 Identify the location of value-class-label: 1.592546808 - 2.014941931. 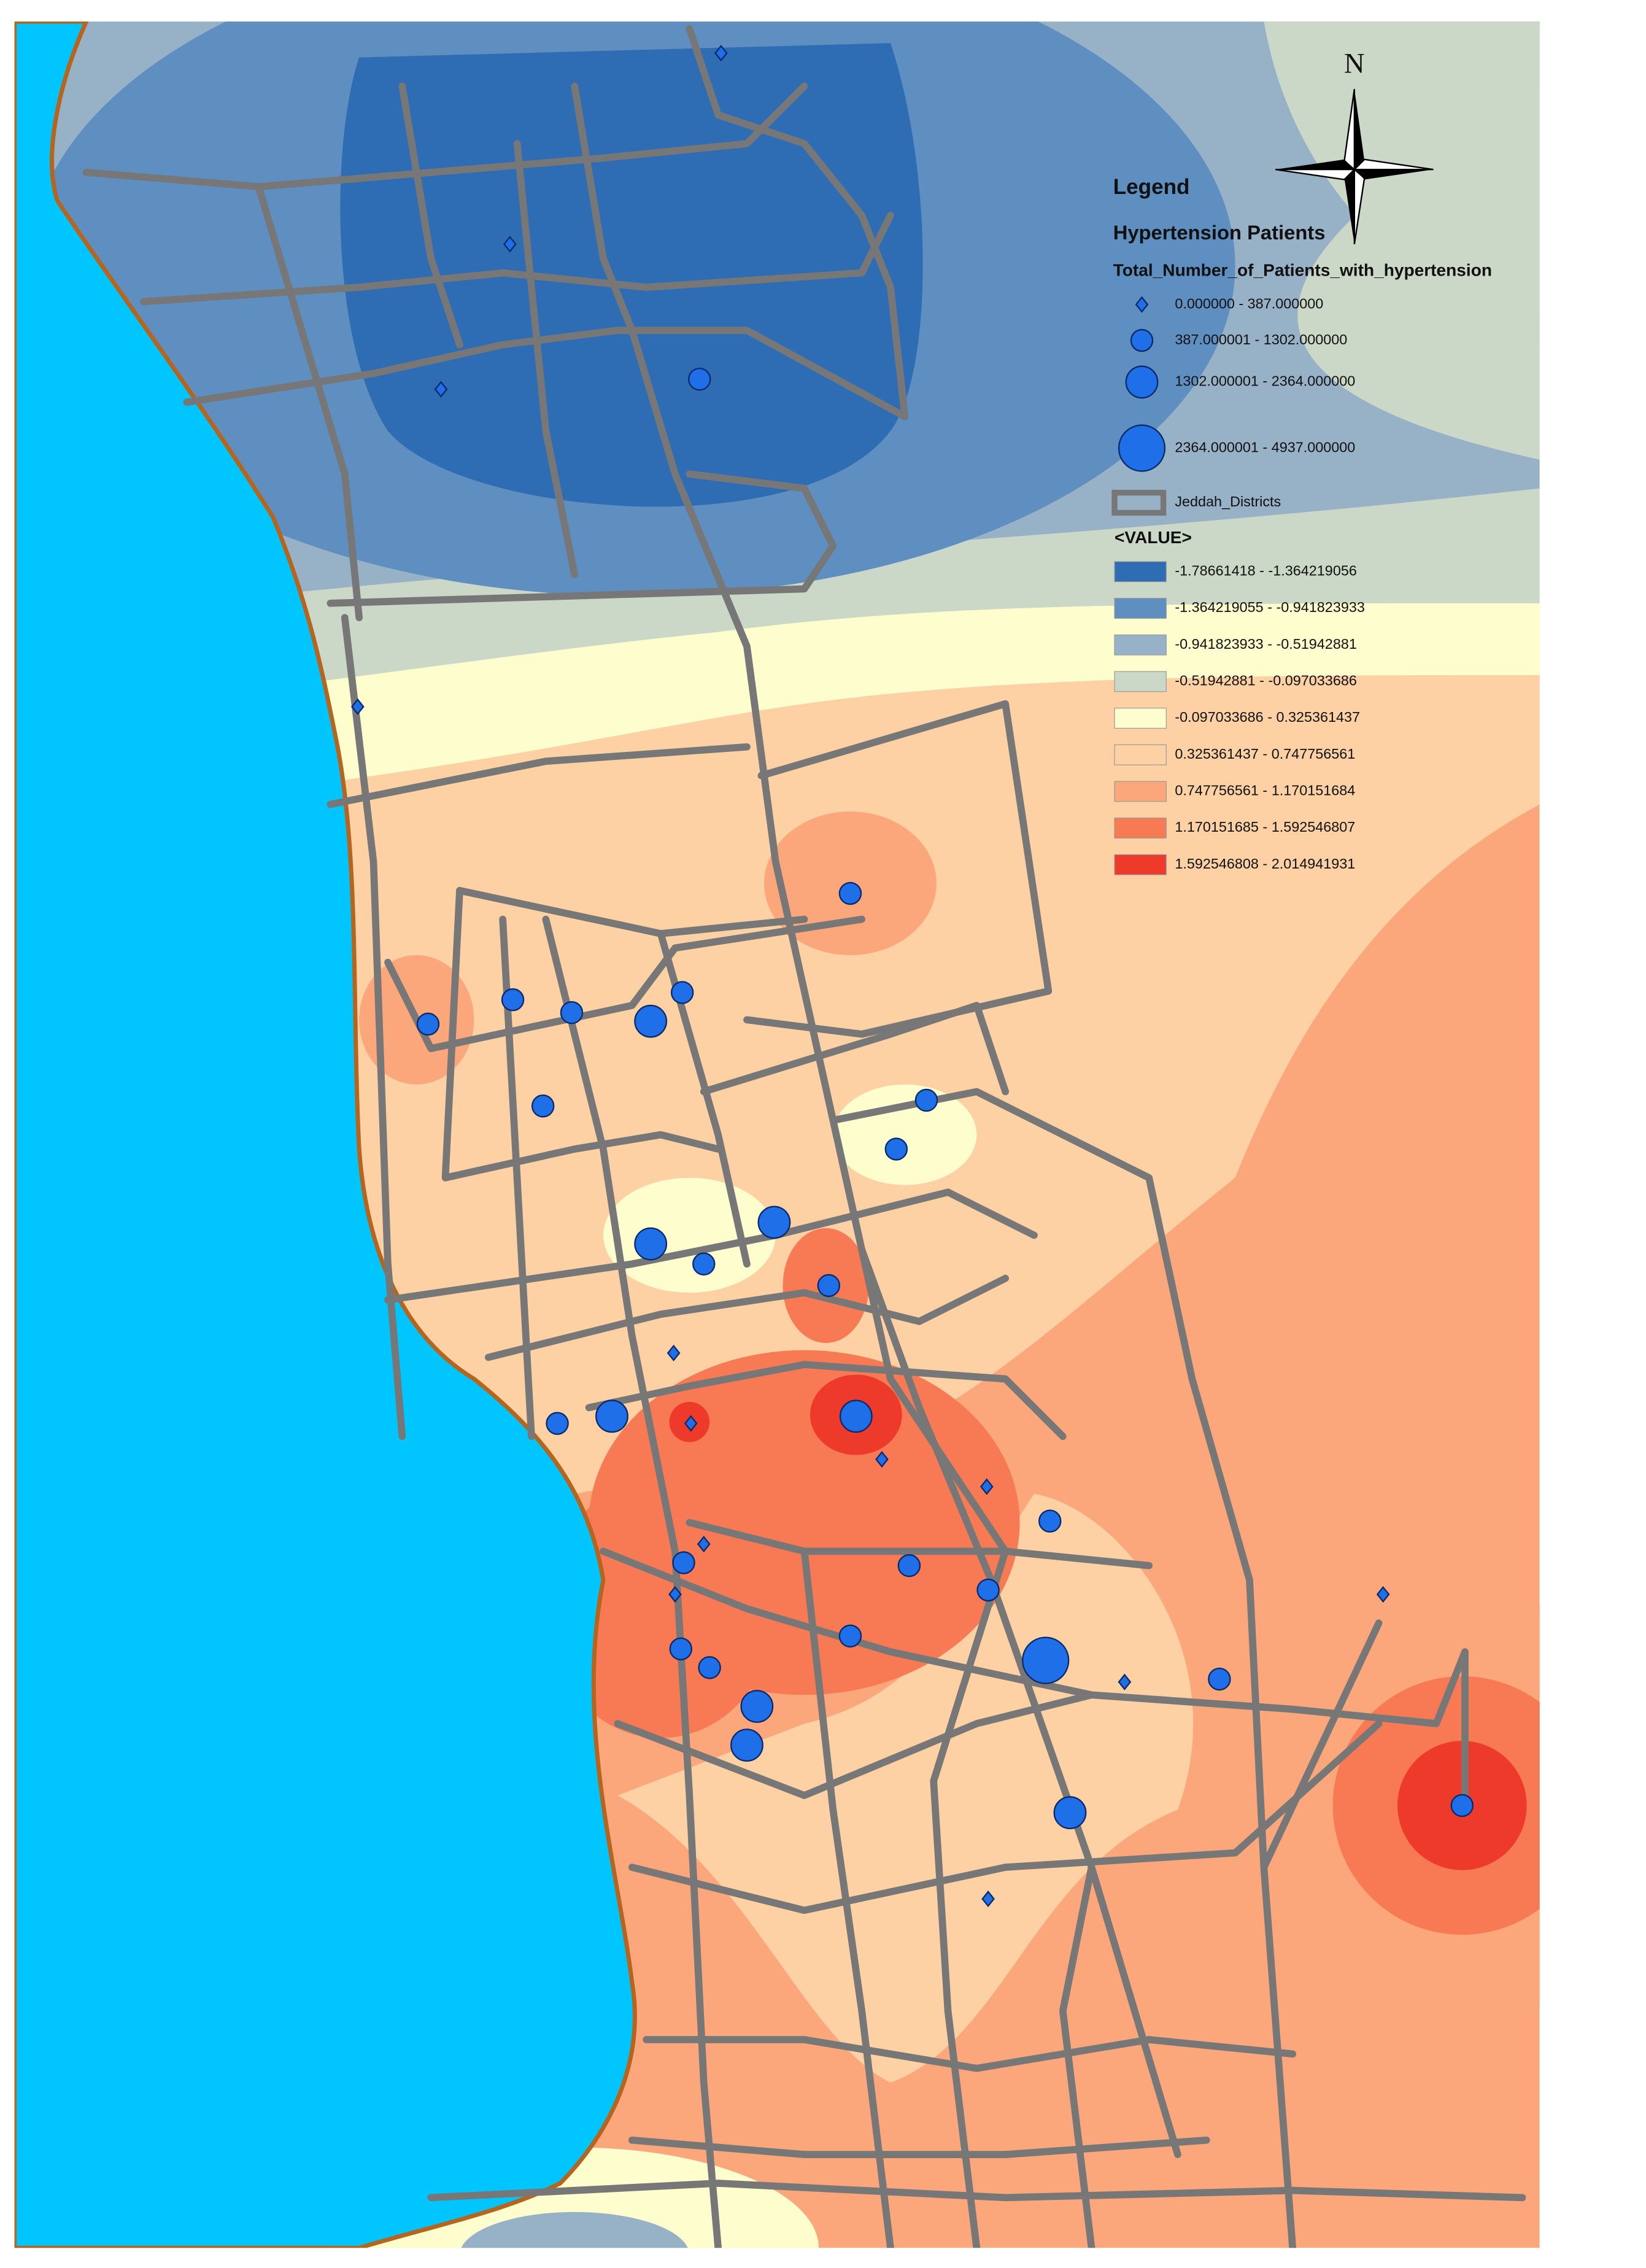
(1265, 864).